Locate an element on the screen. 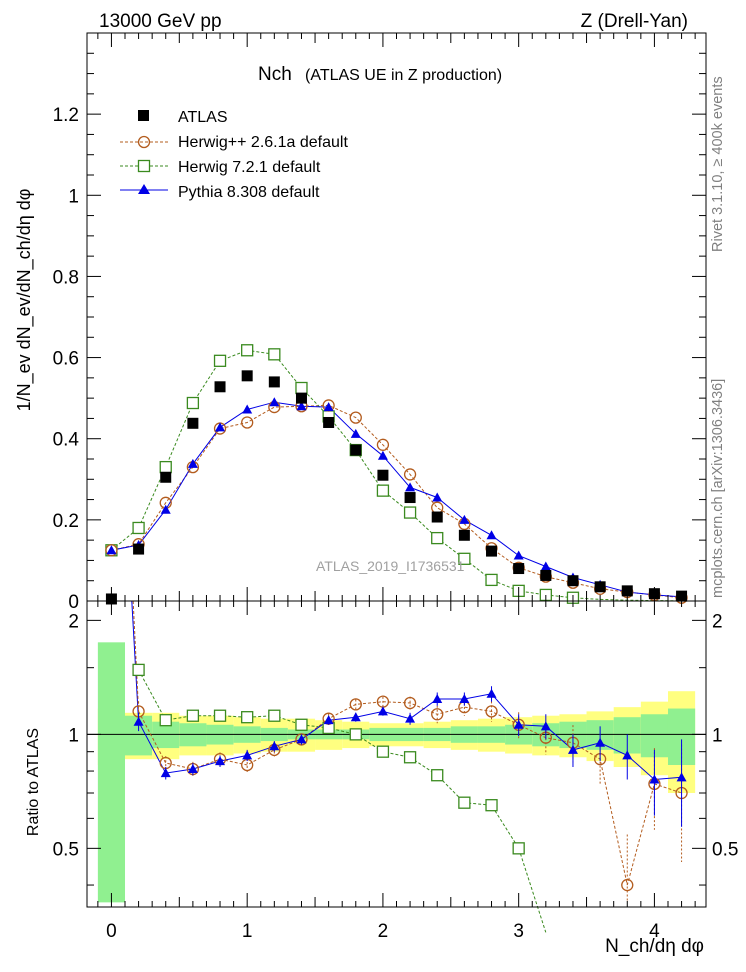  ratio-y-tick-label: 1 is located at coordinates (73, 735).